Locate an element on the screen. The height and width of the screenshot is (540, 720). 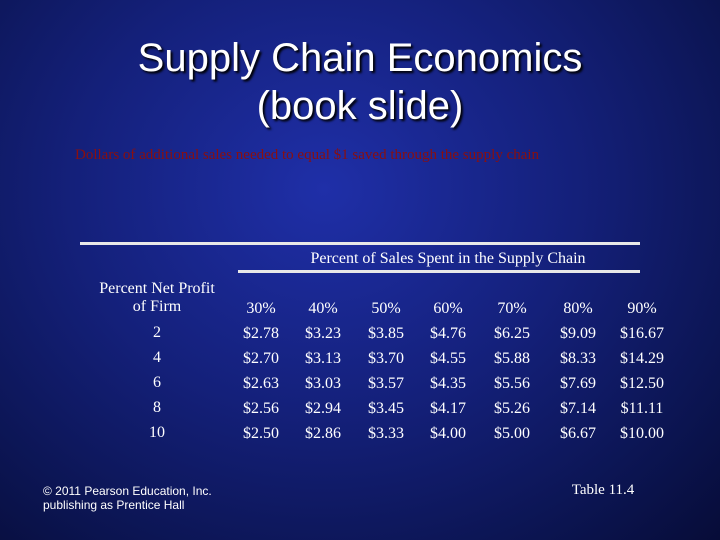
table-cell: $2.70 is located at coordinates (261, 358).